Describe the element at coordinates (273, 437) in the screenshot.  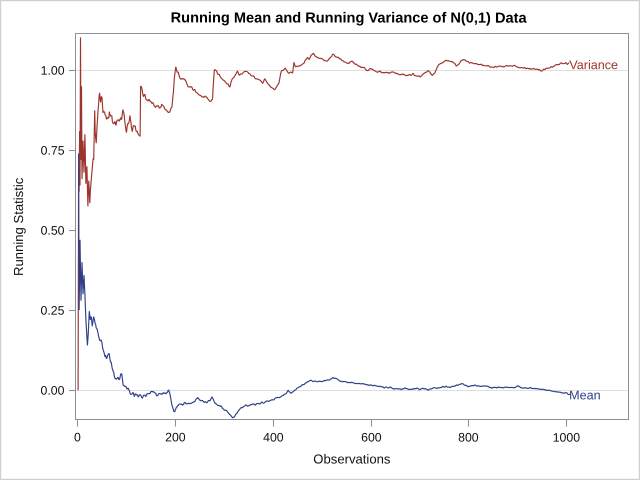
I see `svg-text: 400` at that location.